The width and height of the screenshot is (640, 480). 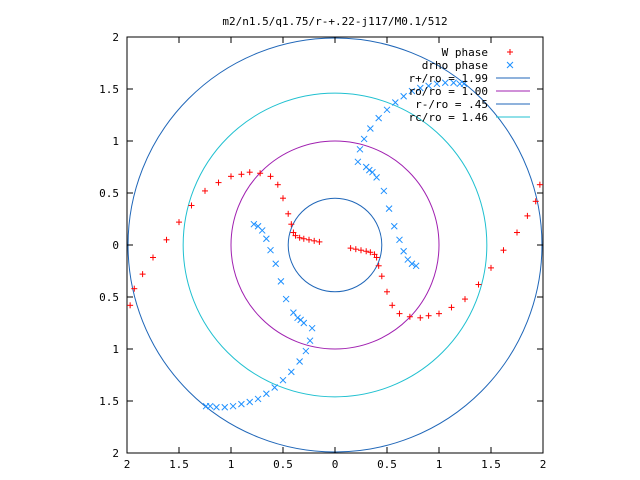 I want to click on y-tick-label-4: 0, so click(x=115, y=245).